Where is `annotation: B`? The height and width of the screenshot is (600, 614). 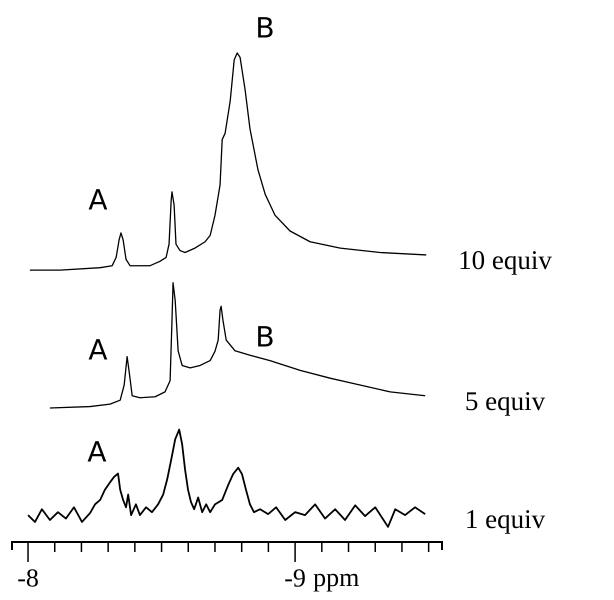
annotation: B is located at coordinates (265, 337).